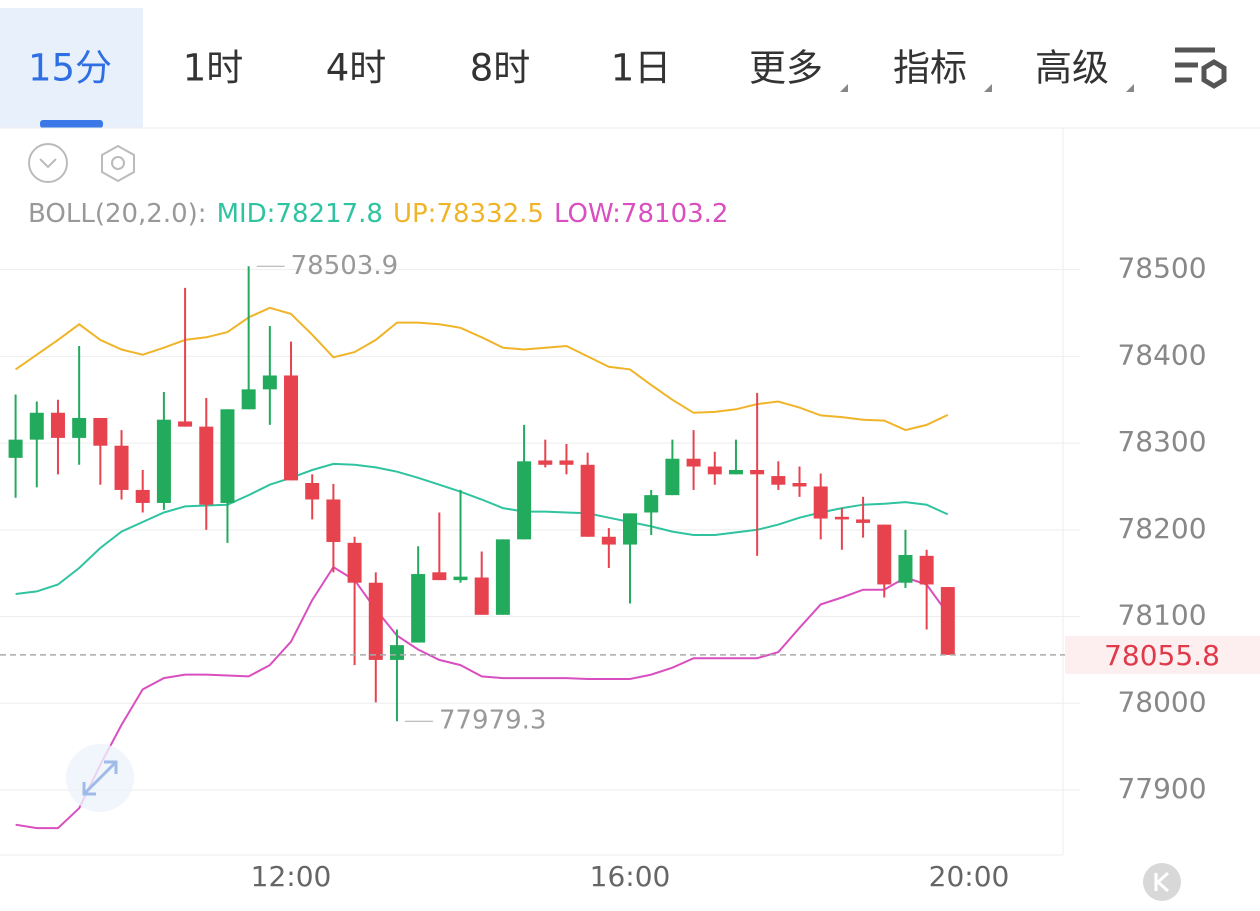 Image resolution: width=1260 pixels, height=911 pixels. I want to click on y-tick-label: 78200, so click(1161, 528).